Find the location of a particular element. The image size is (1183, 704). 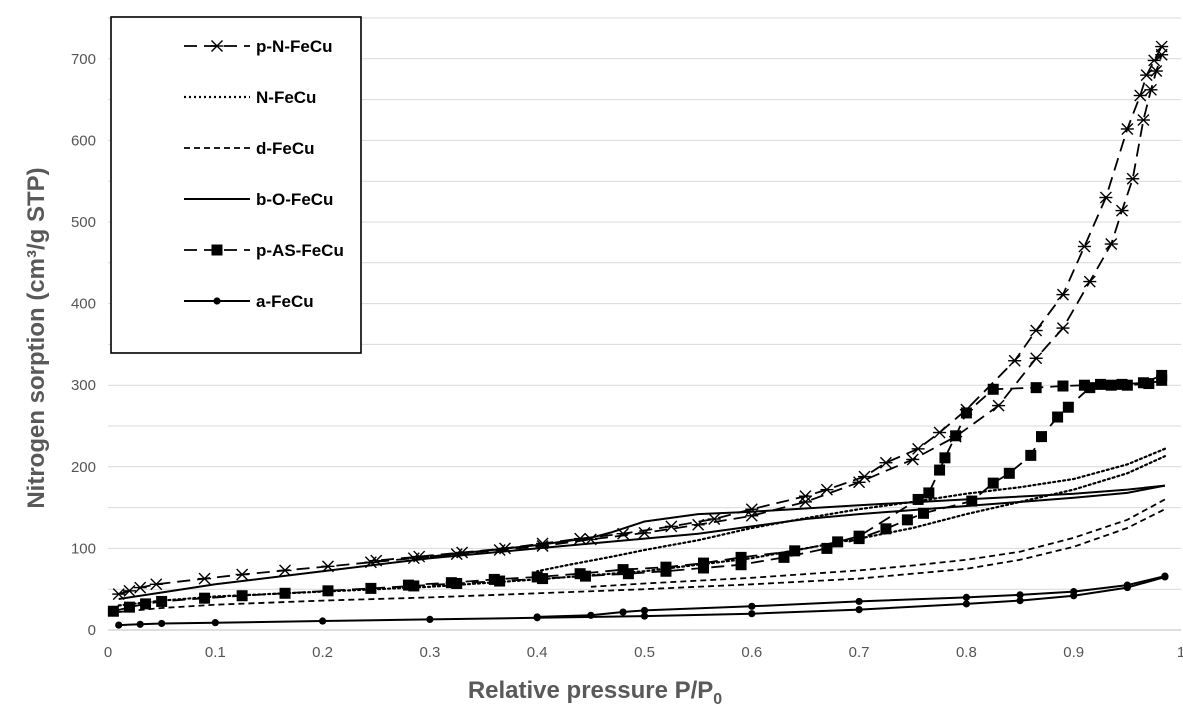

x-tick-label: 0.7 is located at coordinates (859, 652).